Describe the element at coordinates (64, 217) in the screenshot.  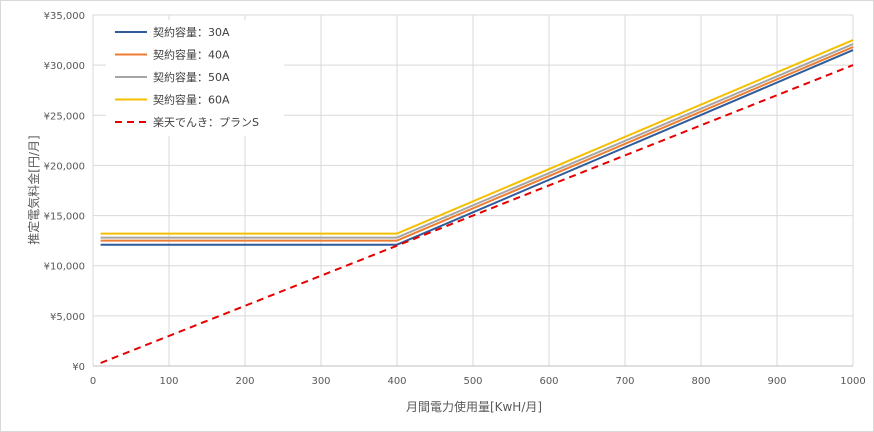
I see `y-tick-label: ¥15,000` at that location.